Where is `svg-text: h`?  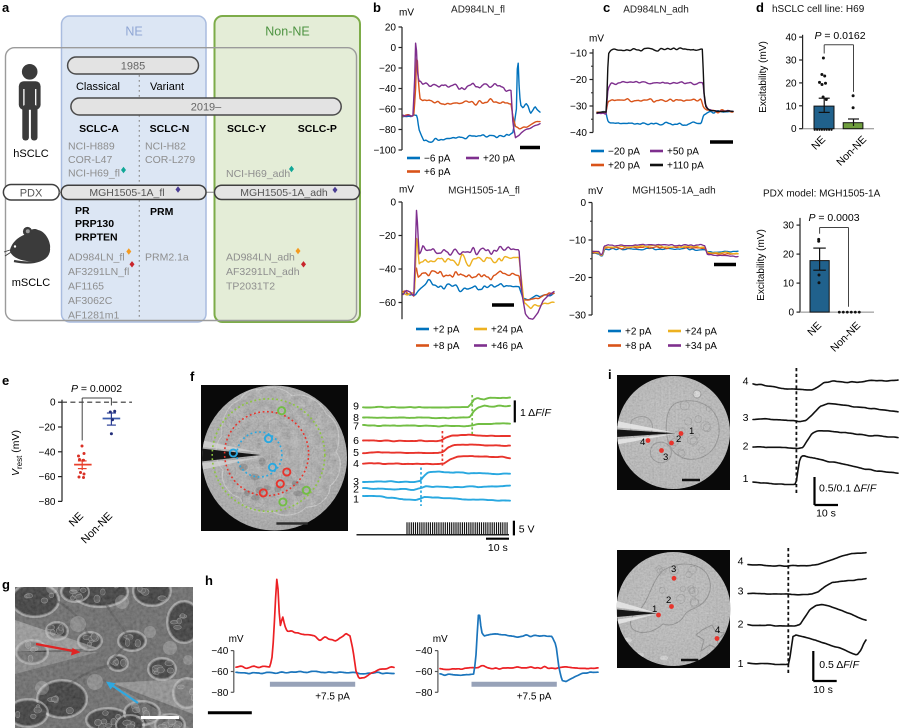 svg-text: h is located at coordinates (209, 580).